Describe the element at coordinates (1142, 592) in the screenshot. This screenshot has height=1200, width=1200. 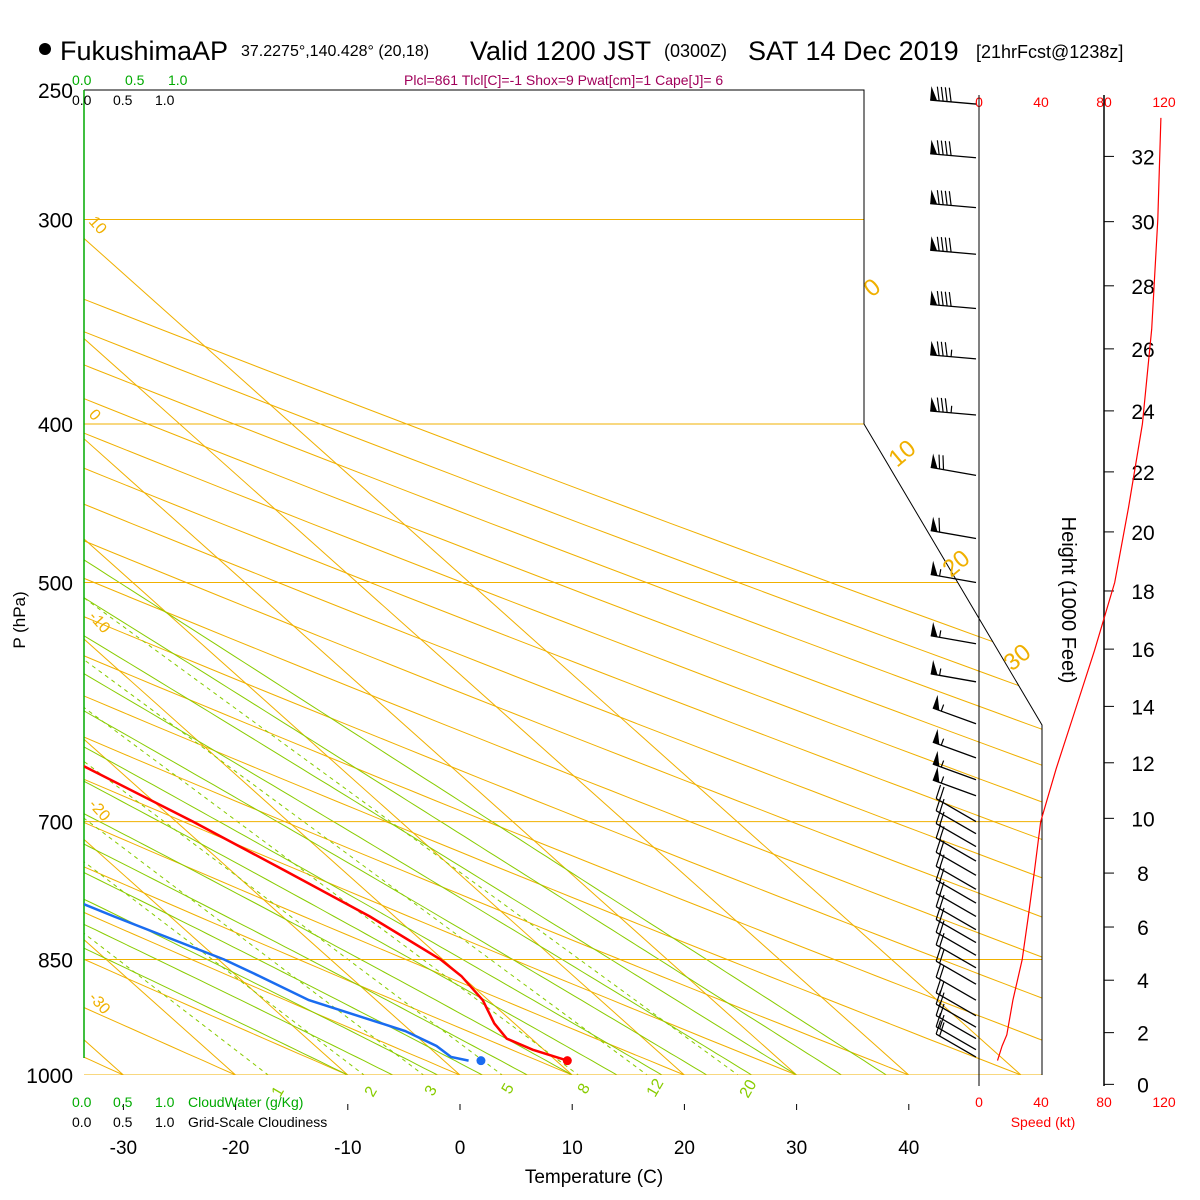
I see `height-tick-label: 18` at that location.